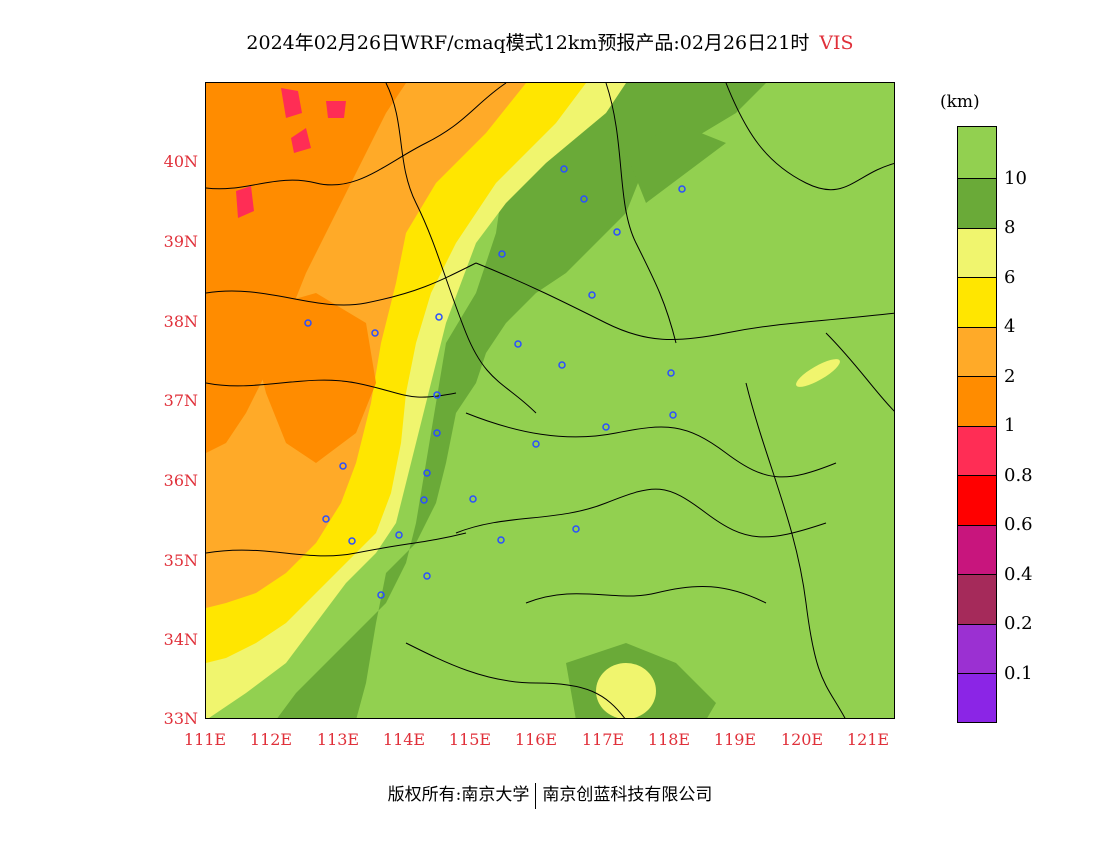 The width and height of the screenshot is (1100, 850). What do you see at coordinates (338, 739) in the screenshot?
I see `lon-tick: 113E` at bounding box center [338, 739].